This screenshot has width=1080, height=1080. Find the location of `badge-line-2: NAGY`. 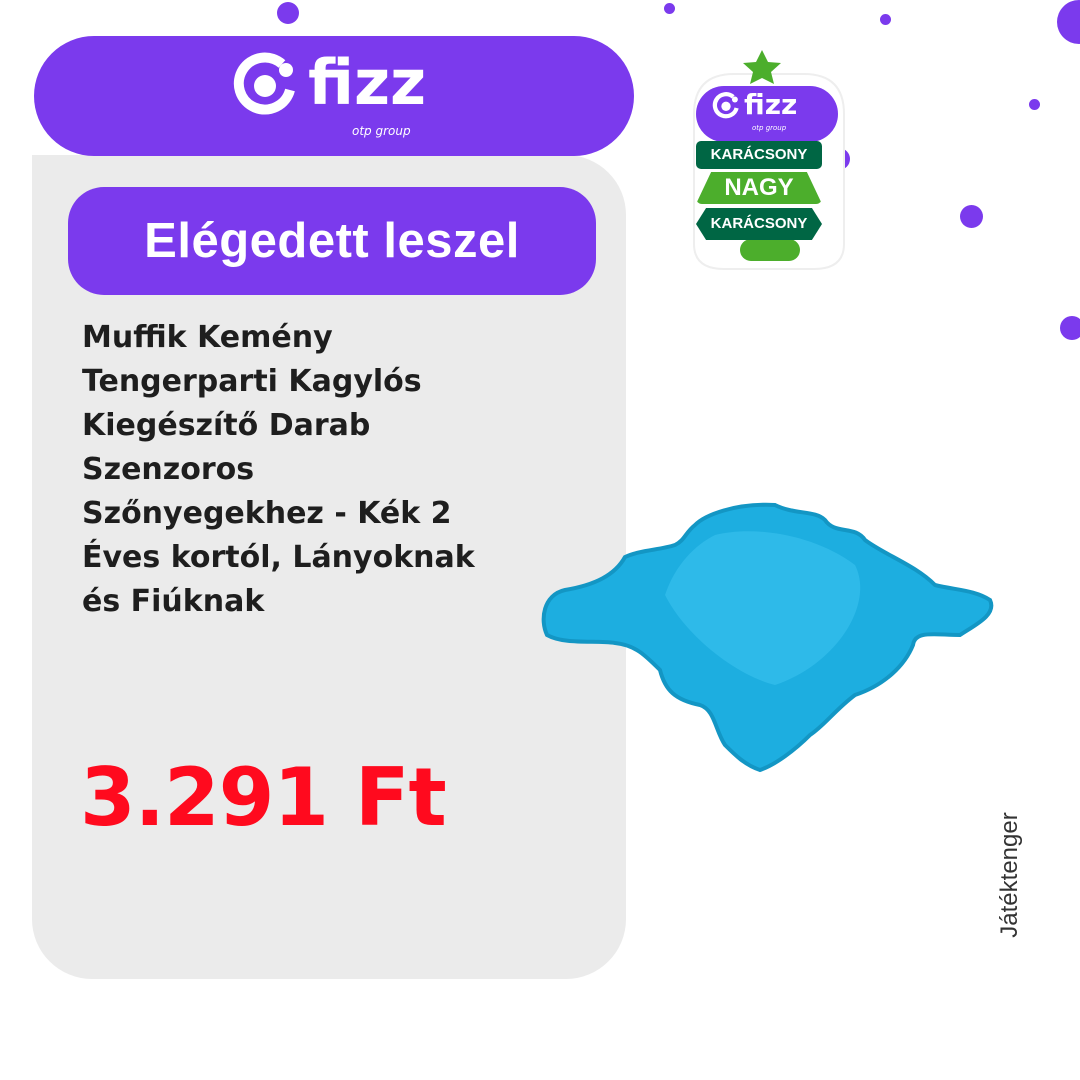

badge-line-2: NAGY is located at coordinates (759, 188).